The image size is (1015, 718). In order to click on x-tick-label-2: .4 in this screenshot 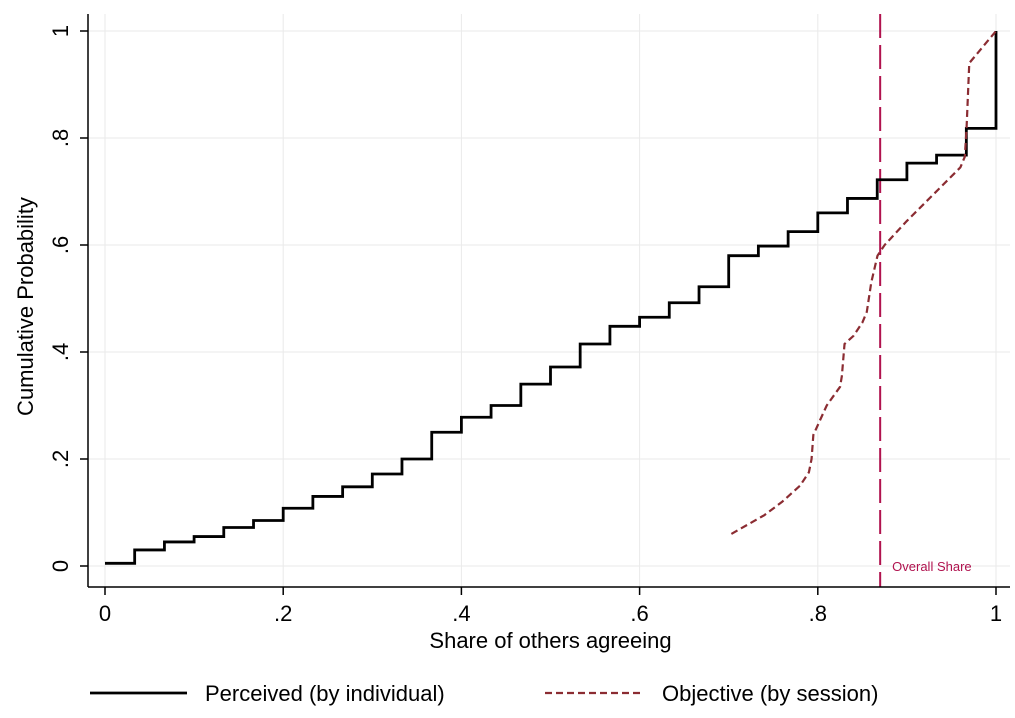, I will do `click(461, 613)`.